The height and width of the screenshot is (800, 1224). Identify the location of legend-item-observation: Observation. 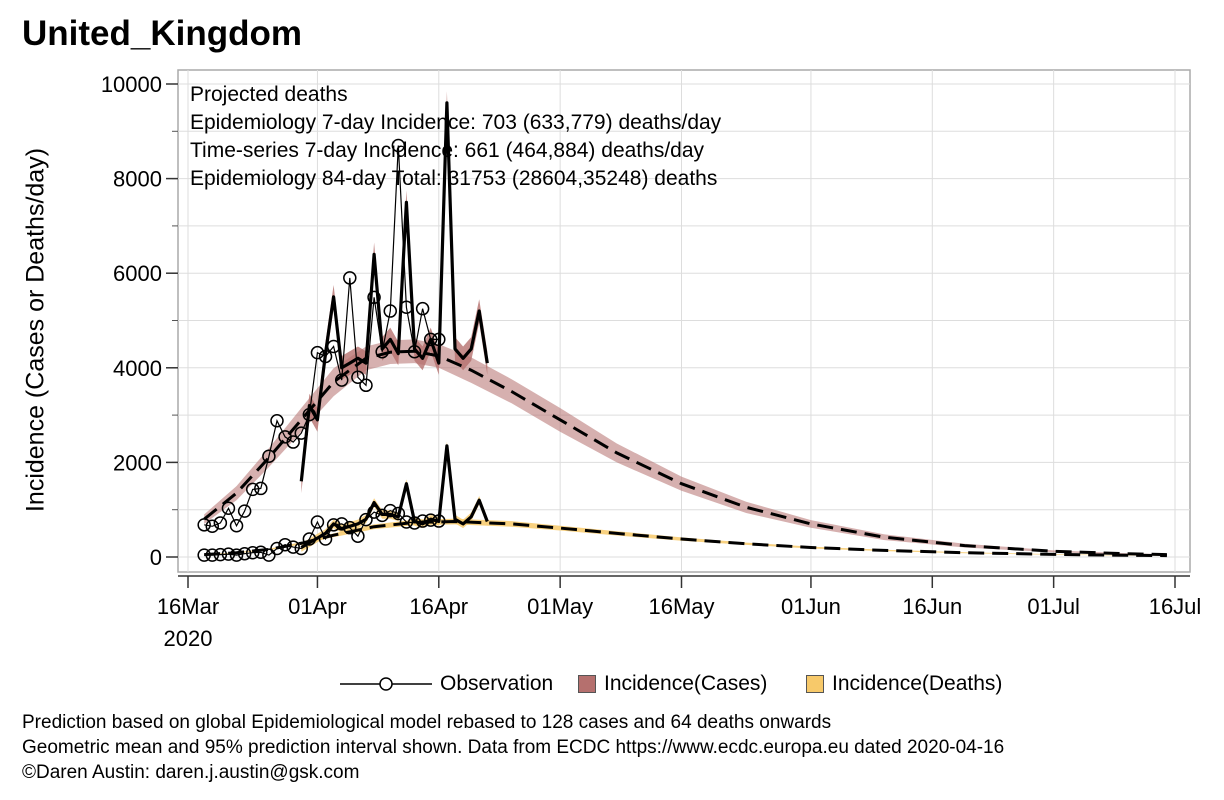
(446, 684).